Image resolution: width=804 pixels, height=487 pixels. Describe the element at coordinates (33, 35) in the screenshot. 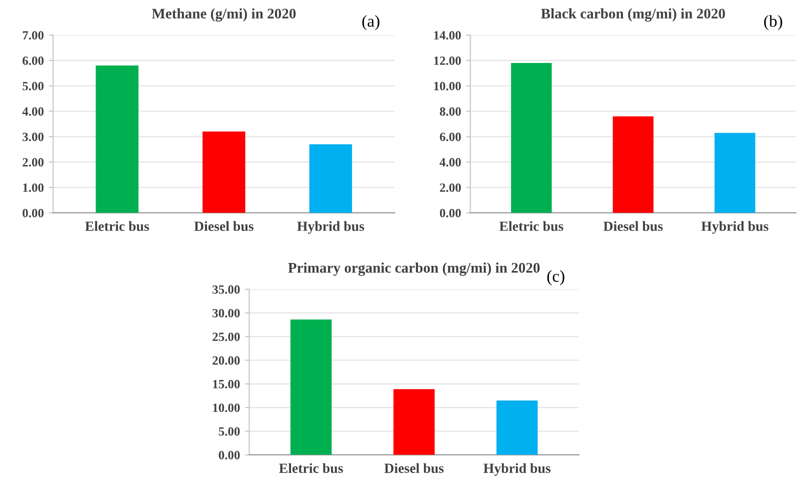

I see `y-tick-label: 7.00` at that location.